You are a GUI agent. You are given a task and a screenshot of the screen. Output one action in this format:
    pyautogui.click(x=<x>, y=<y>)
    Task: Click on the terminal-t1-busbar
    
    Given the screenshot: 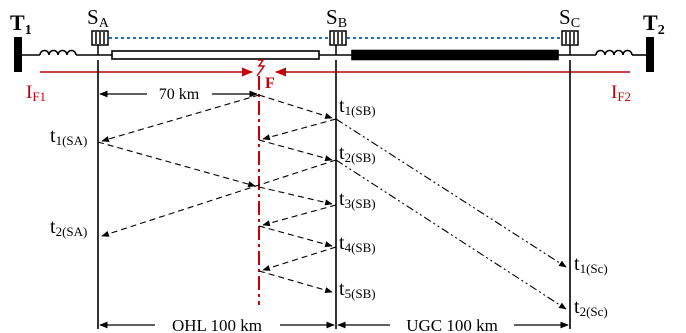 What is the action you would take?
    pyautogui.click(x=18, y=54)
    